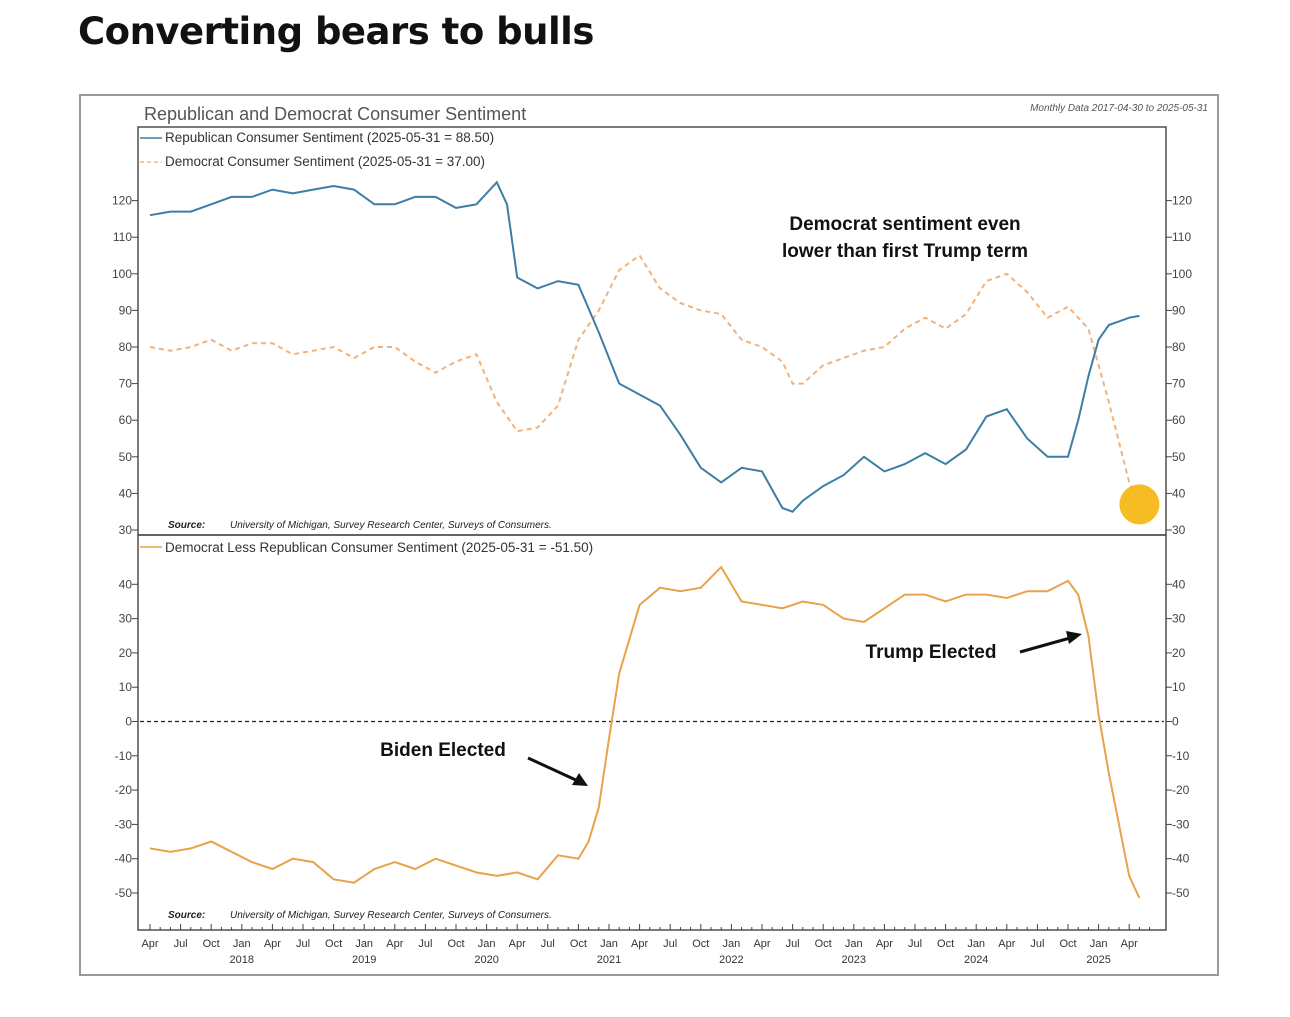 The width and height of the screenshot is (1290, 1017). I want to click on top-annotation-line2: lower than first Trump term, so click(905, 251).